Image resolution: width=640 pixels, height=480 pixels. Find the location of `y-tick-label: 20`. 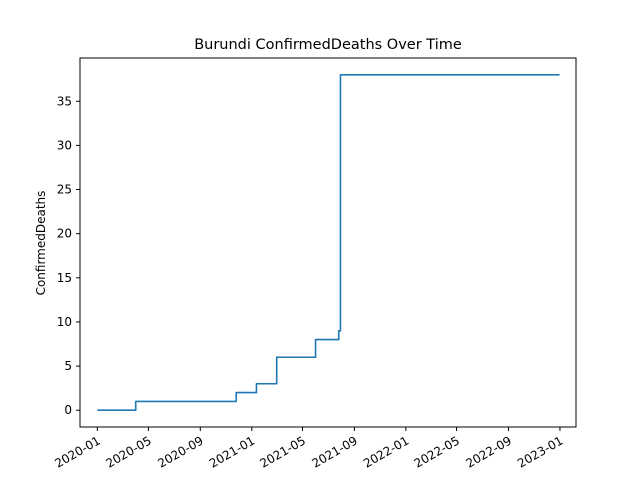

y-tick-label: 20 is located at coordinates (64, 234).